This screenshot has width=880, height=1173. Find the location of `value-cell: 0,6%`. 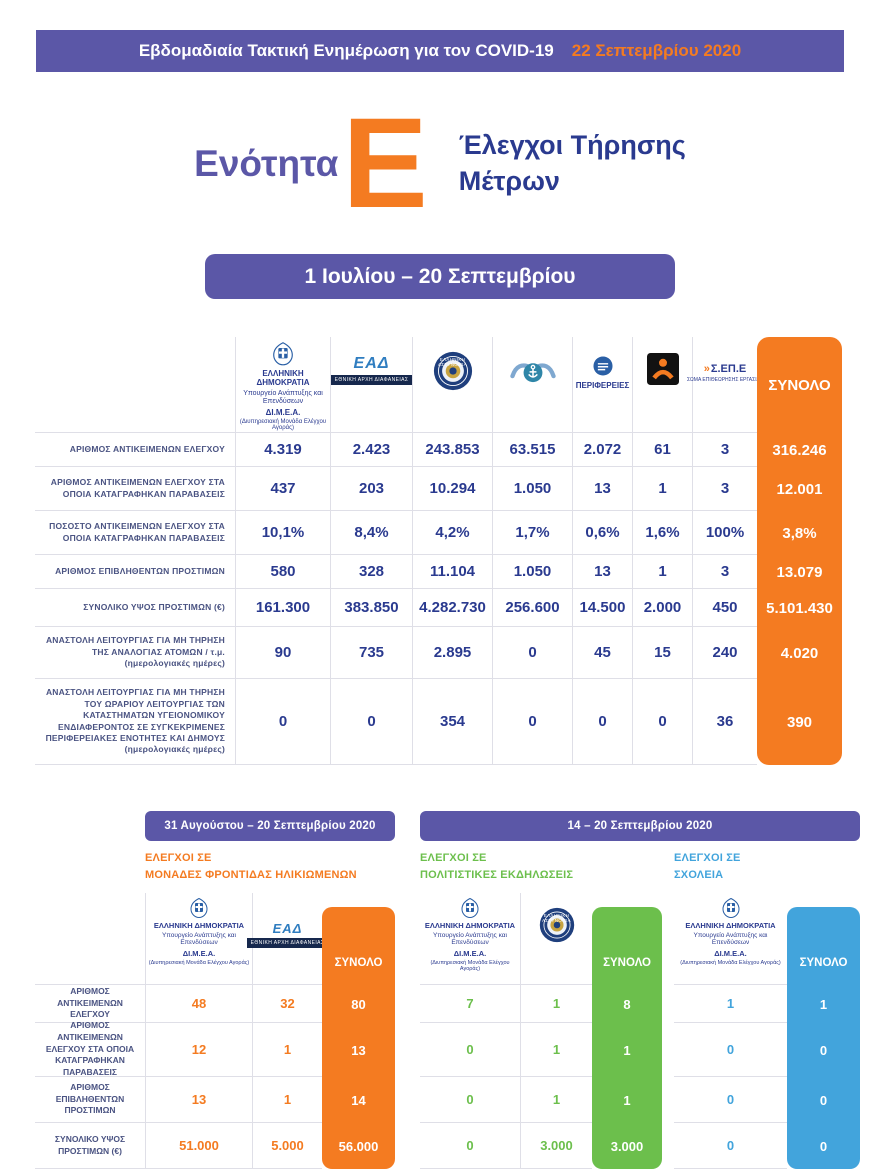

value-cell: 0,6% is located at coordinates (602, 533).